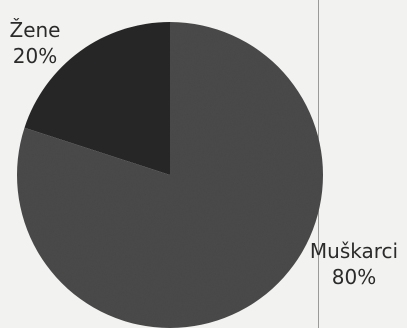 The image size is (407, 328). I want to click on slice-value: 20%, so click(35, 56).